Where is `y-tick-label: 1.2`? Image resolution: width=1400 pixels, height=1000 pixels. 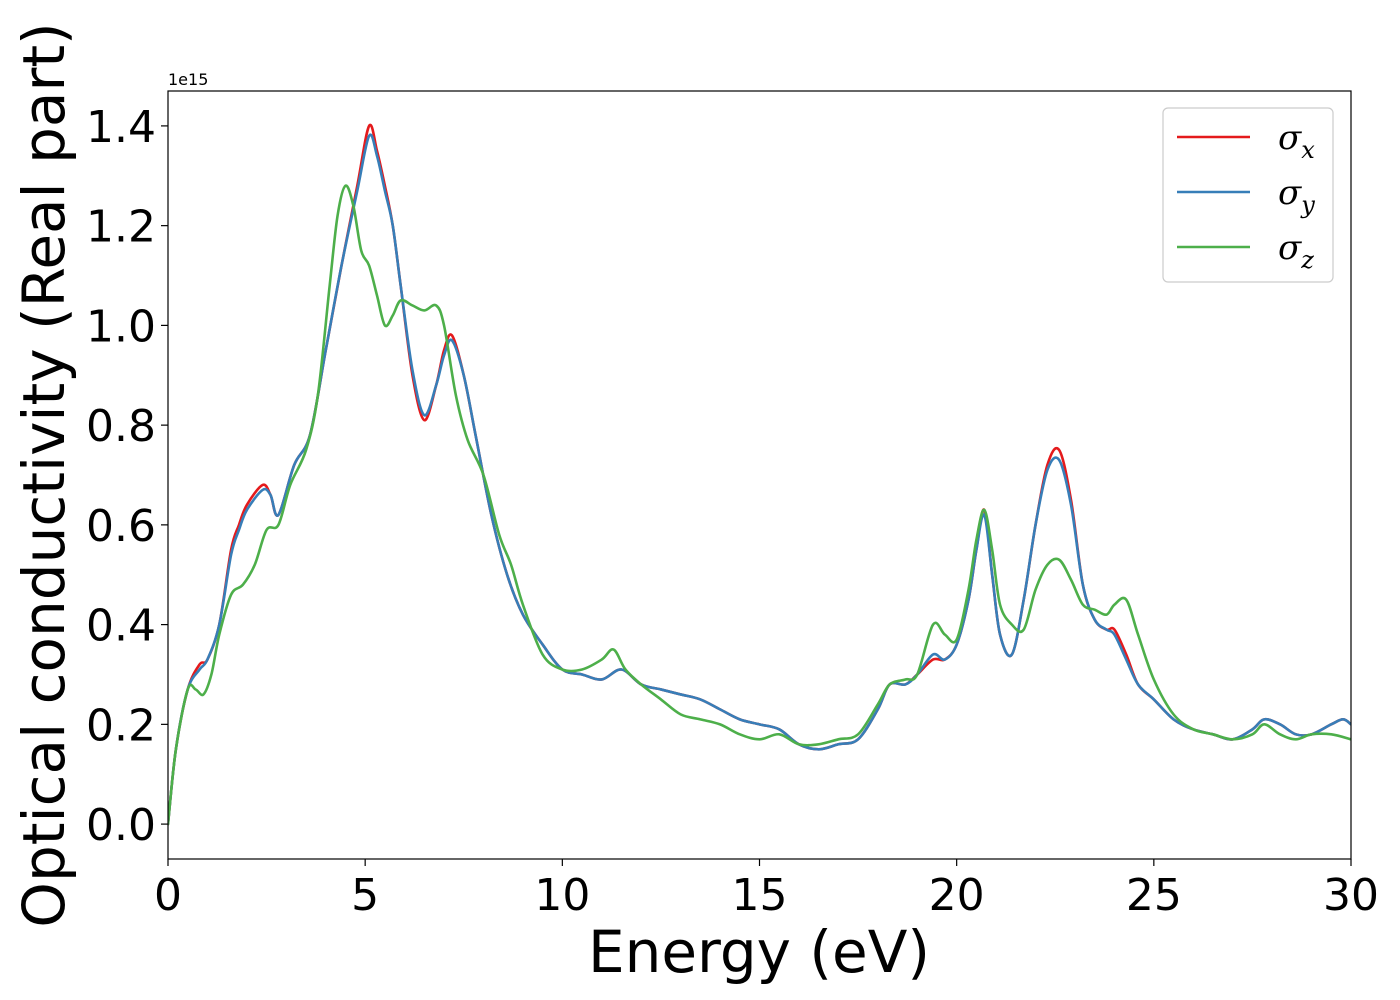
y-tick-label: 1.2 is located at coordinates (121, 227).